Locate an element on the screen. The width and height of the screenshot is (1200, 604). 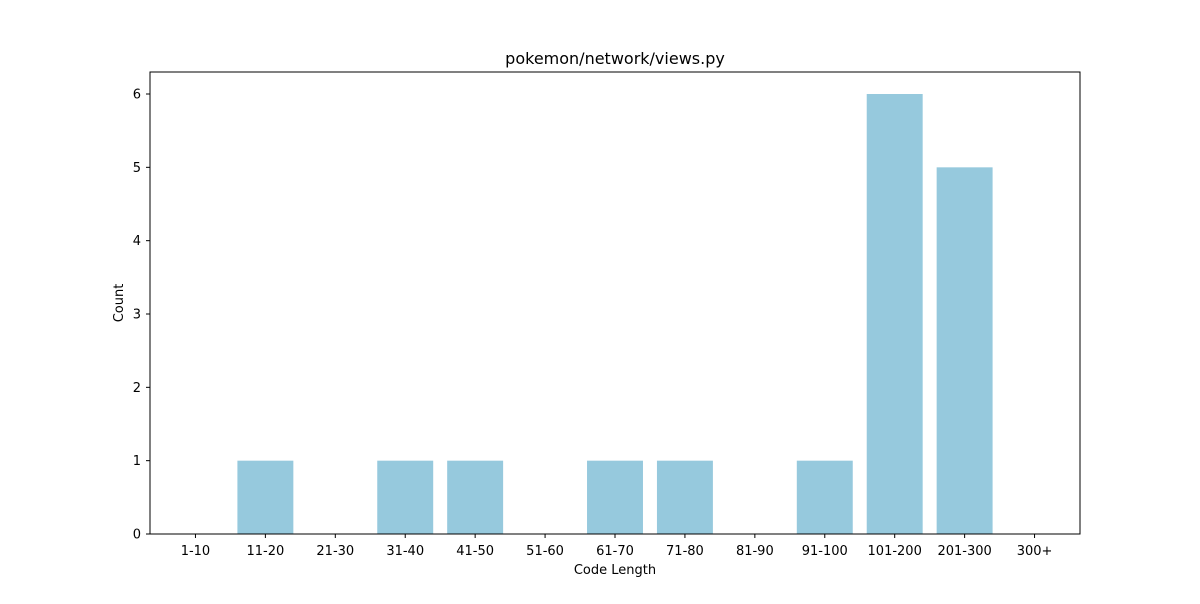
y-tick-label: 5 is located at coordinates (137, 168).